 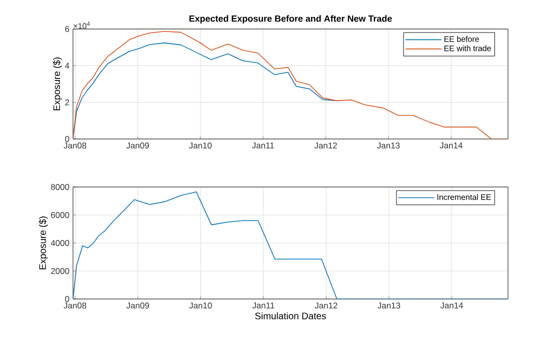 What do you see at coordinates (60, 215) in the screenshot?
I see `y-tick-label: 6000` at bounding box center [60, 215].